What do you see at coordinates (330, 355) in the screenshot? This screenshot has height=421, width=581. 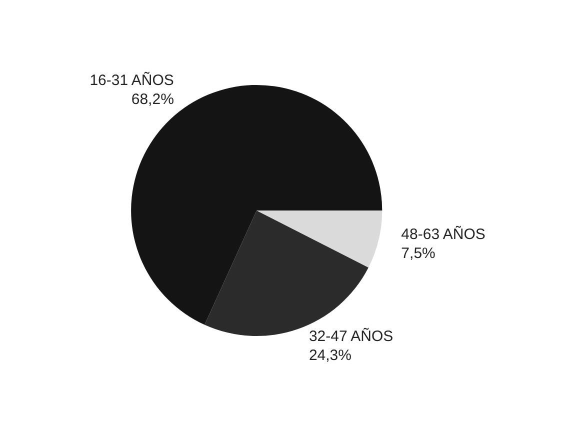 I see `data-label: 24,3%` at bounding box center [330, 355].